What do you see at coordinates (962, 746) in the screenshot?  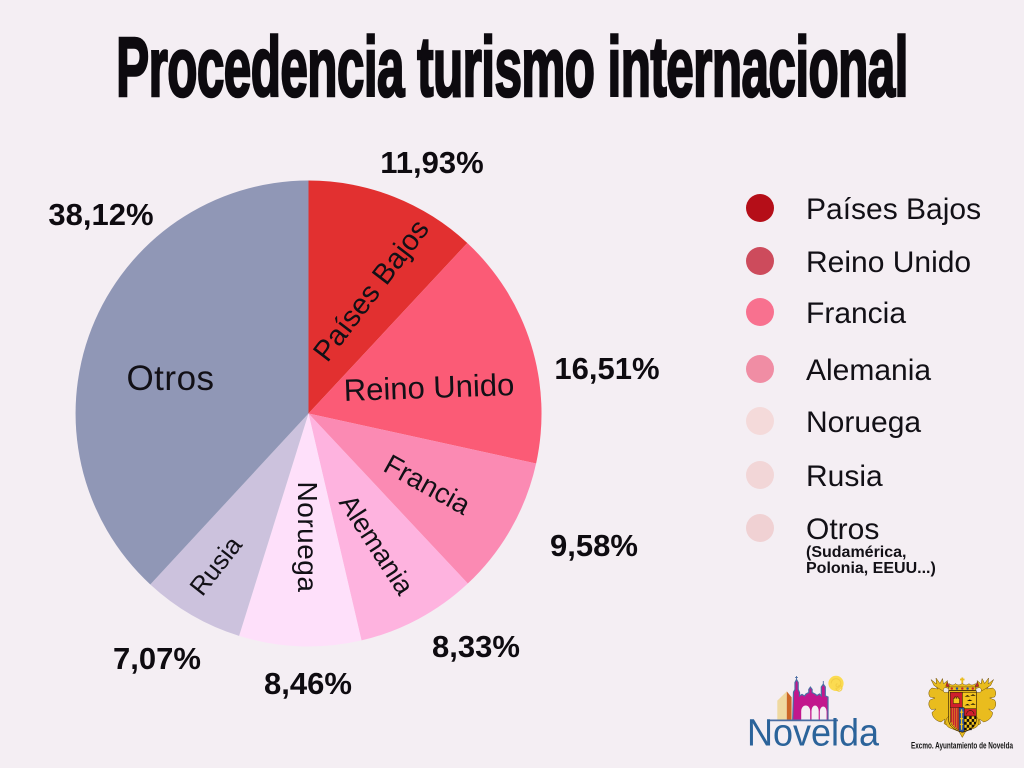 I see `svg-text: Excmo. Ayuntamiento de Novelda` at bounding box center [962, 746].